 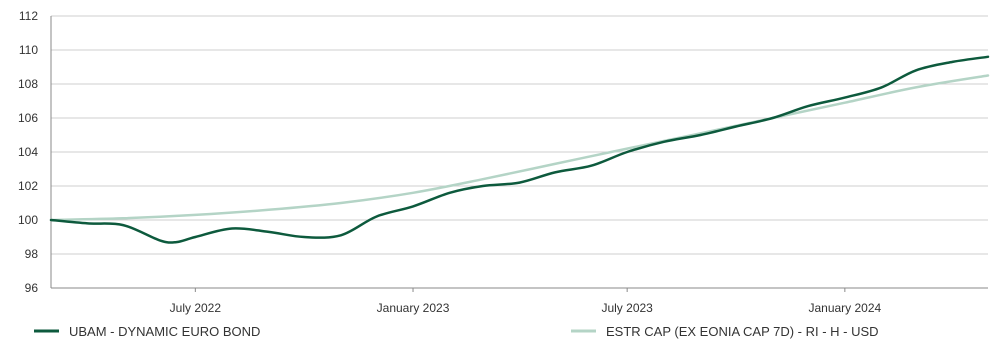 I want to click on y-tick-label: 112, so click(x=28, y=16).